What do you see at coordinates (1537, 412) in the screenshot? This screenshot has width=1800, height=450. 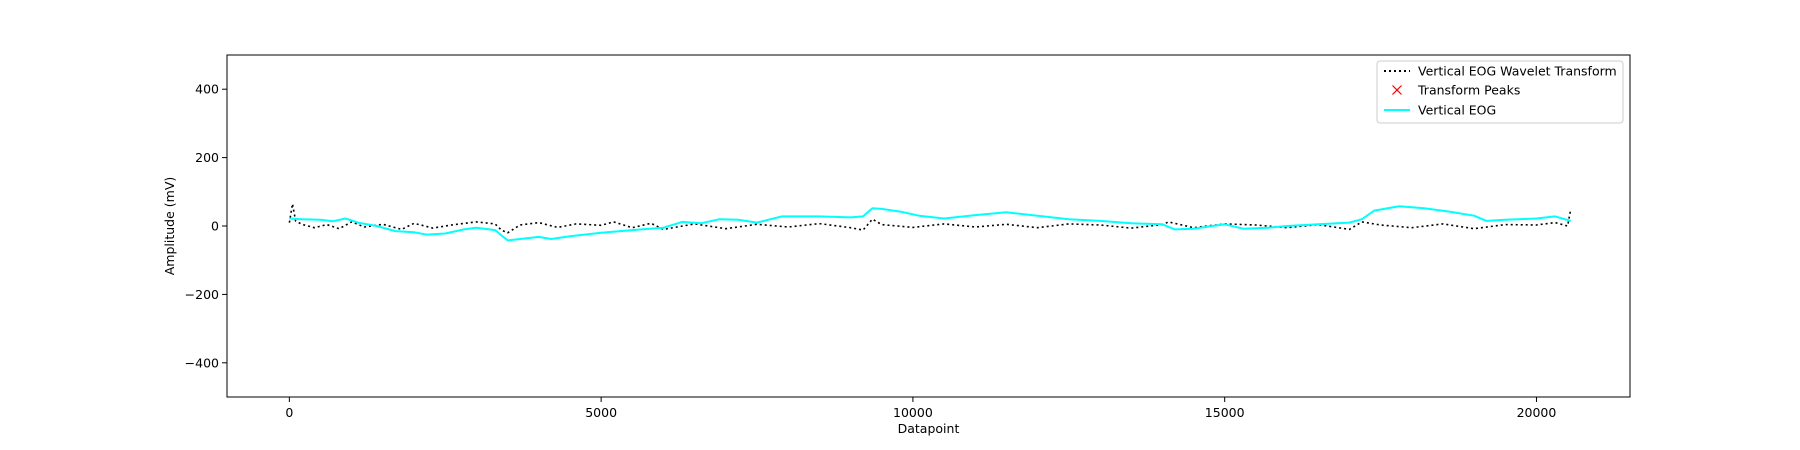 I see `x-tick-label: 20000` at bounding box center [1537, 412].